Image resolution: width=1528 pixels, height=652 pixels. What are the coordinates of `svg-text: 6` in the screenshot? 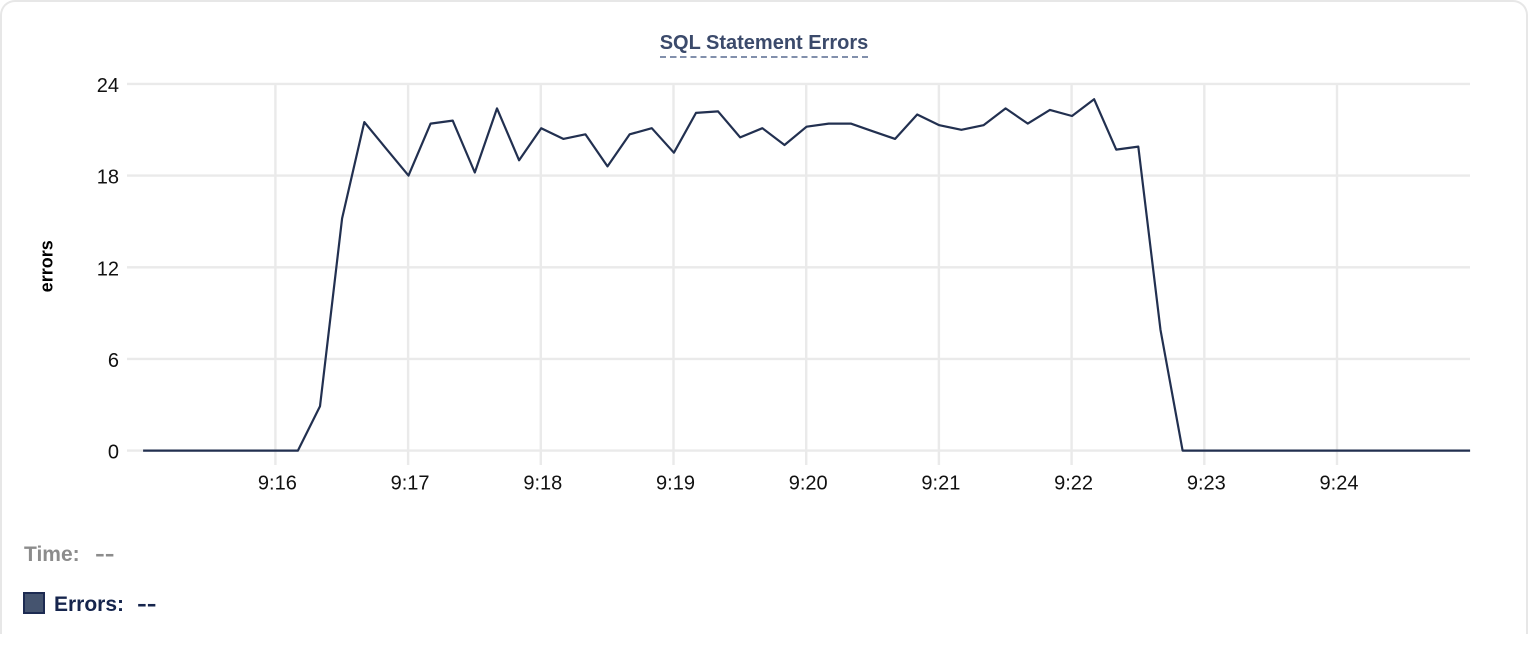 It's located at (113, 361).